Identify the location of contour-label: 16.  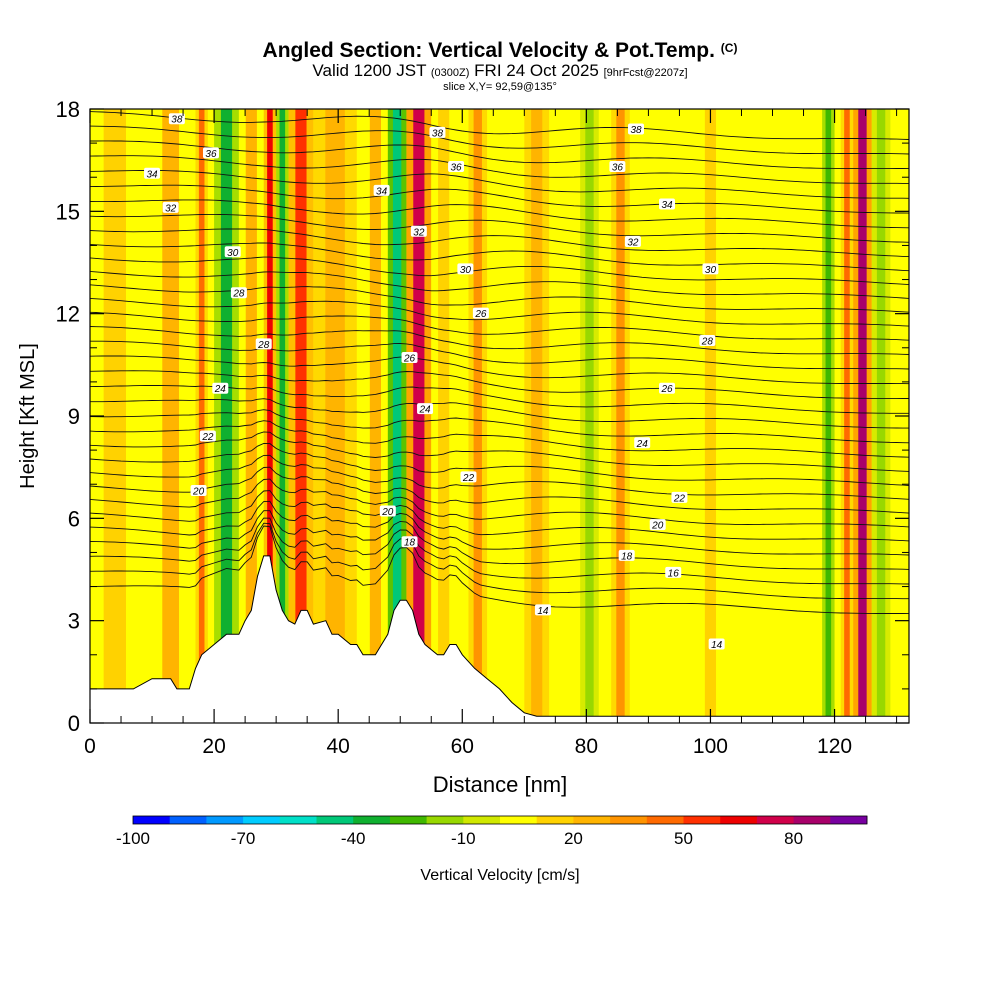
(674, 573).